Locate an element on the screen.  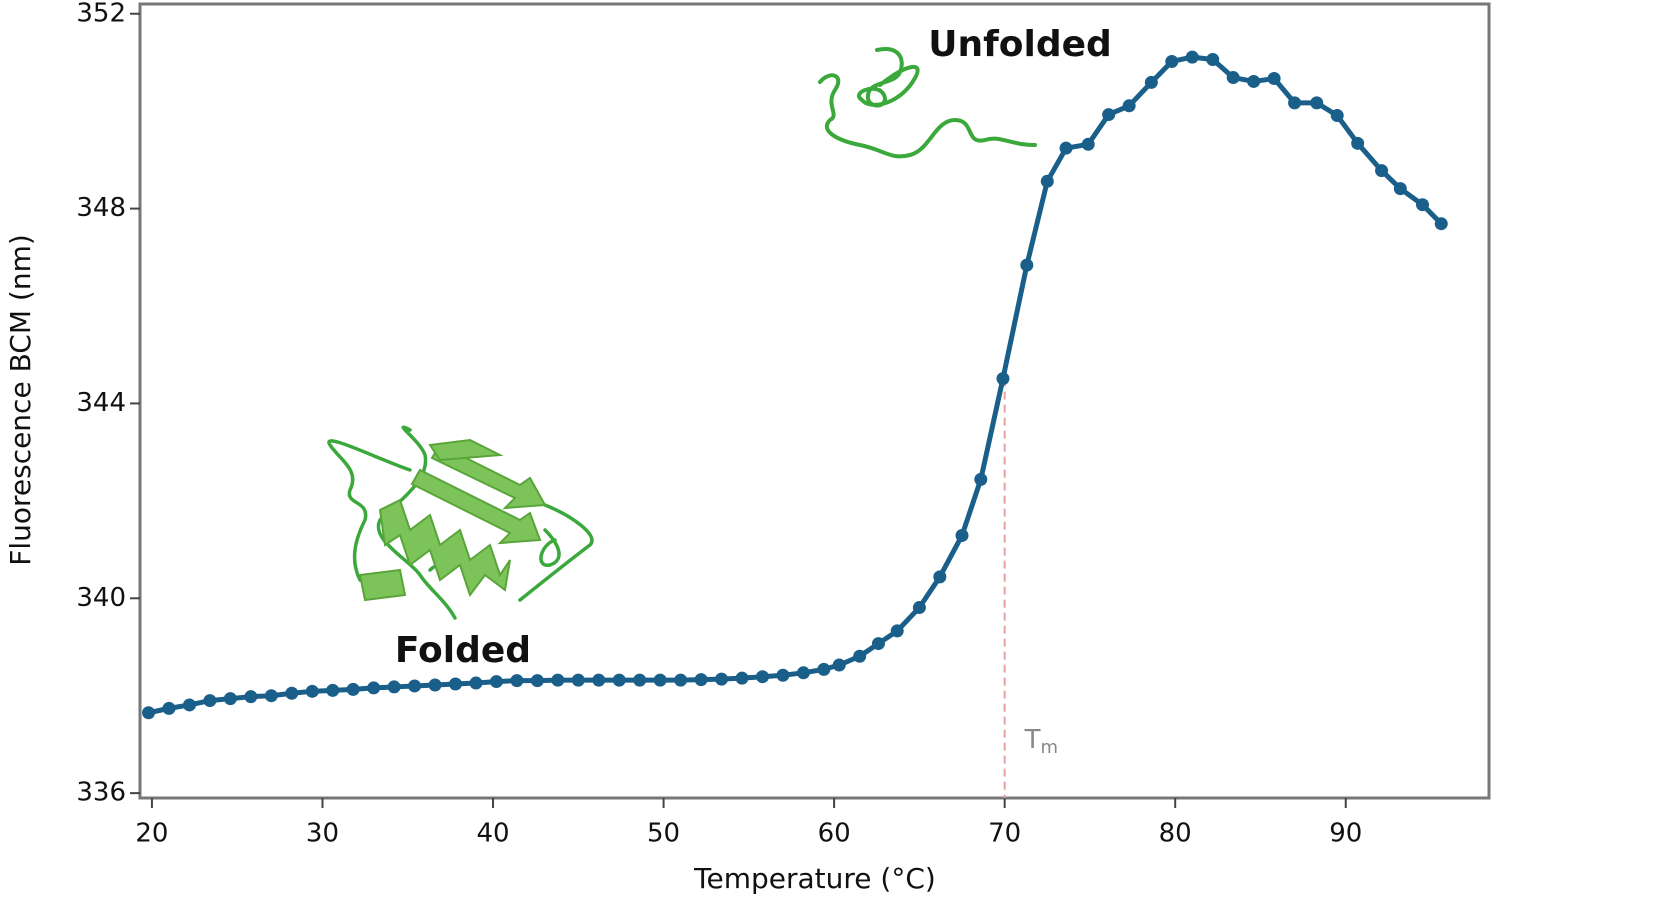
x-axis-title: Temperature (°C) is located at coordinates (814, 878).